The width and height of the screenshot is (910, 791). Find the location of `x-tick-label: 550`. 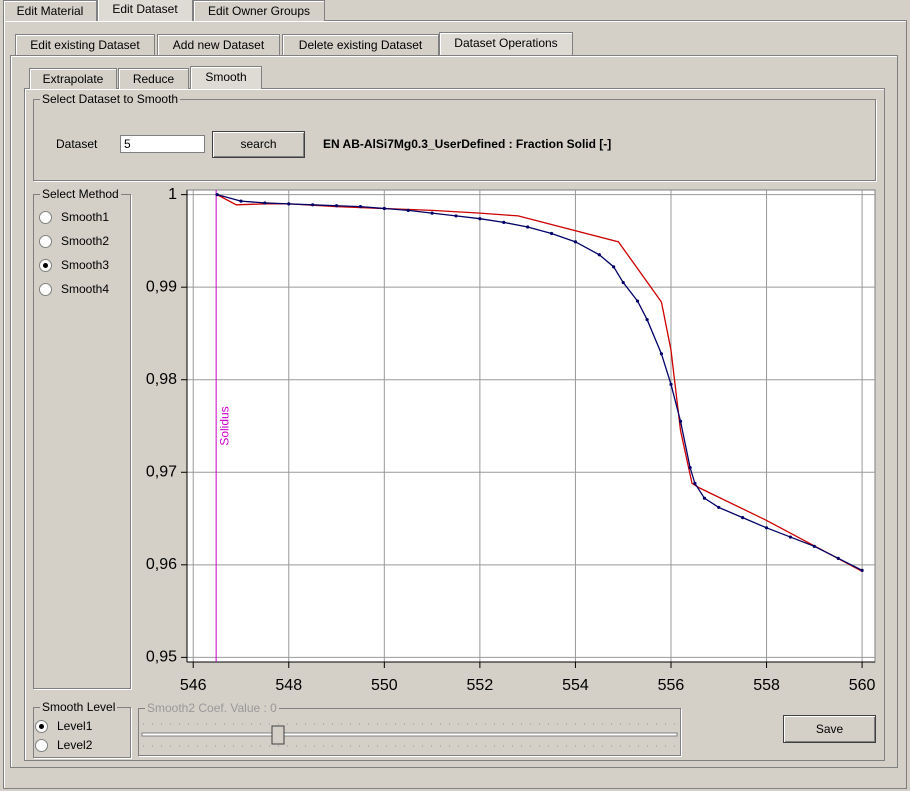

x-tick-label: 550 is located at coordinates (384, 685).